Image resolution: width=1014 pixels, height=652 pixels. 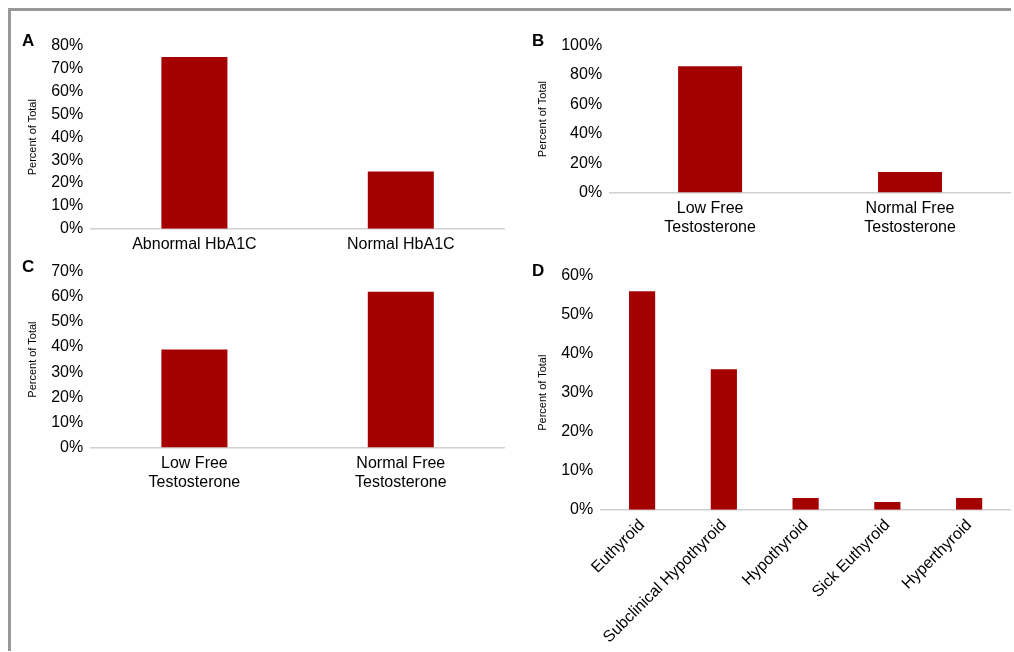 What do you see at coordinates (582, 45) in the screenshot?
I see `y-tick-label: 100%` at bounding box center [582, 45].